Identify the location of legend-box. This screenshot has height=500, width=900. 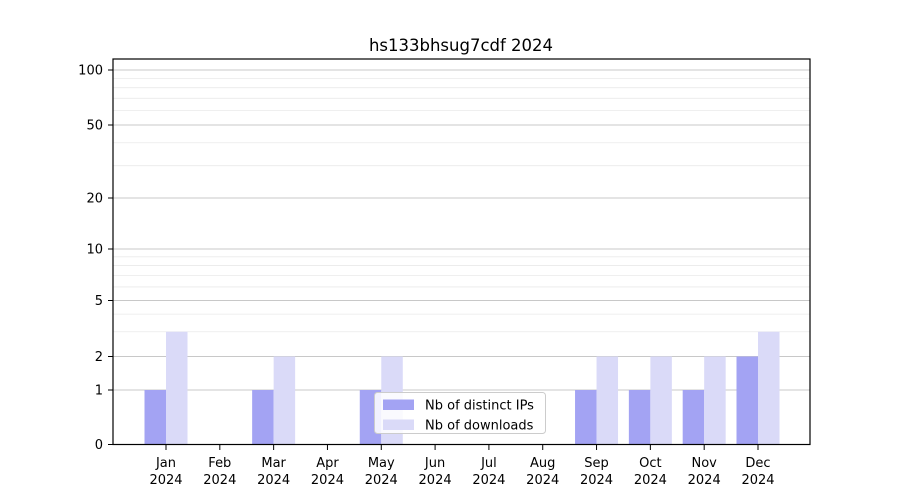
(460, 413).